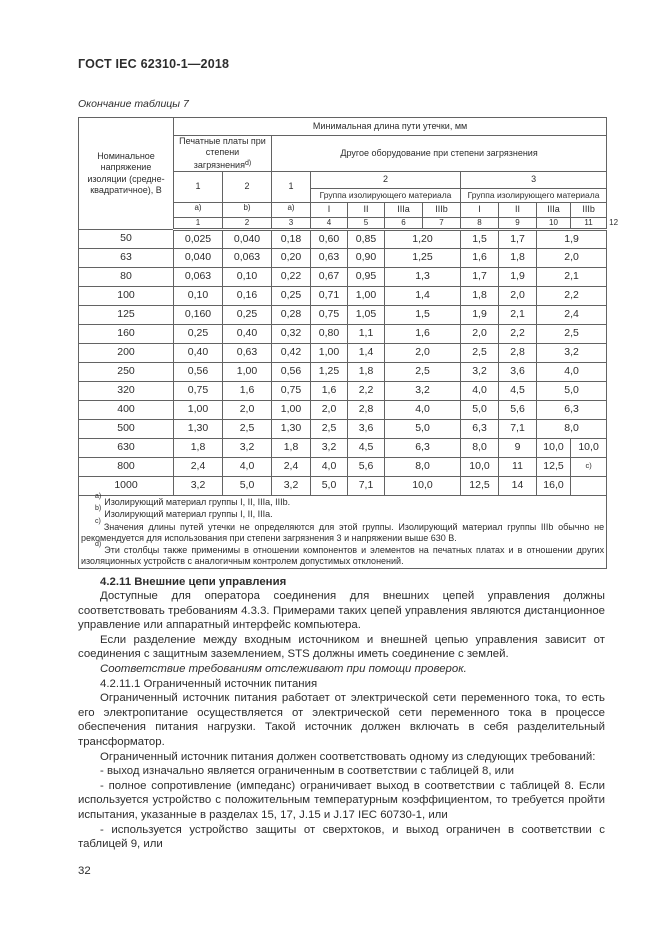 This screenshot has width=661, height=935. Describe the element at coordinates (553, 224) in the screenshot. I see `col-number: 10` at that location.